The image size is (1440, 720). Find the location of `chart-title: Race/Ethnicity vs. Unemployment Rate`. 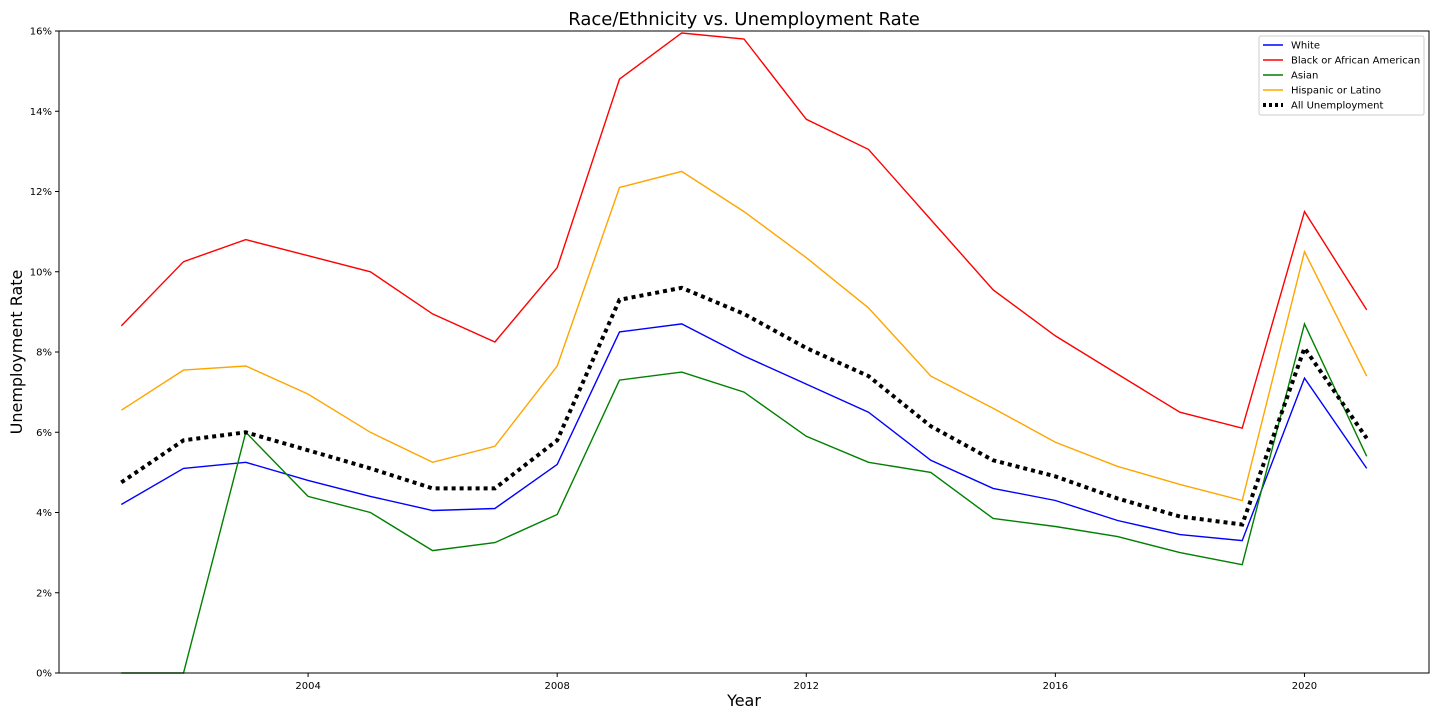

chart-title: Race/Ethnicity vs. Unemployment Rate is located at coordinates (744, 19).